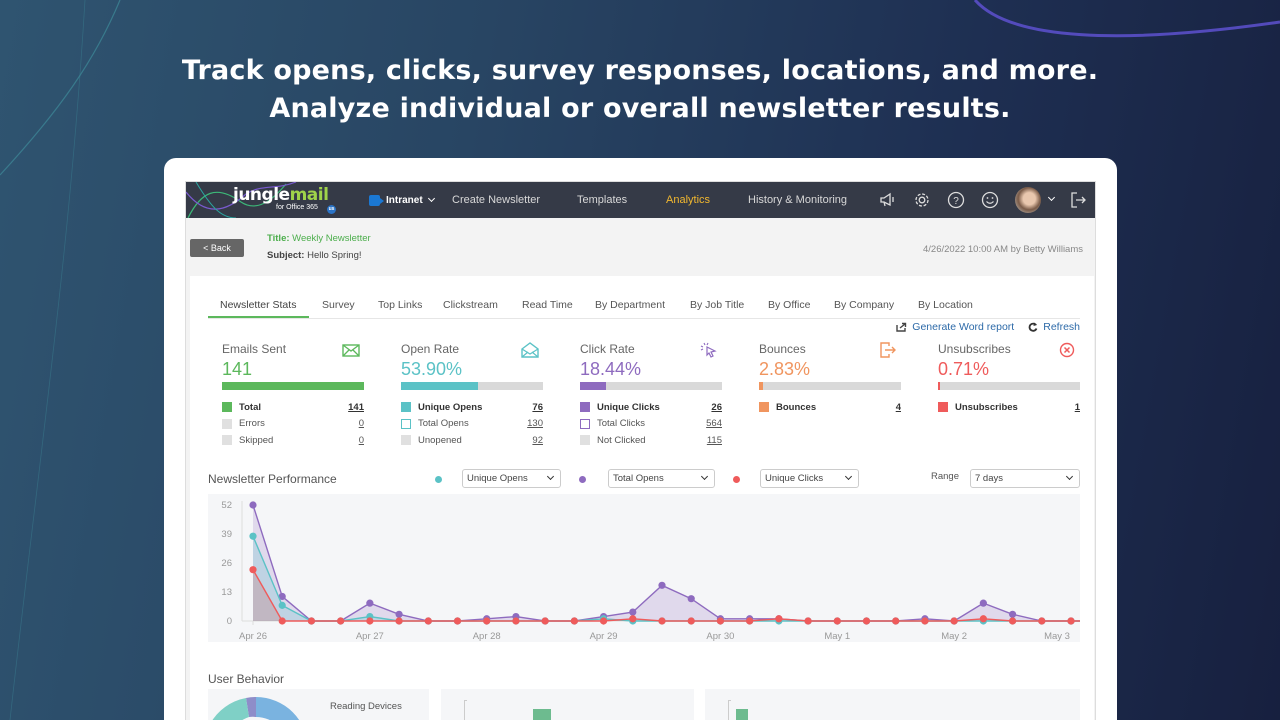 The width and height of the screenshot is (1280, 720). Describe the element at coordinates (430, 349) in the screenshot. I see `stat-label: Open Rate` at that location.